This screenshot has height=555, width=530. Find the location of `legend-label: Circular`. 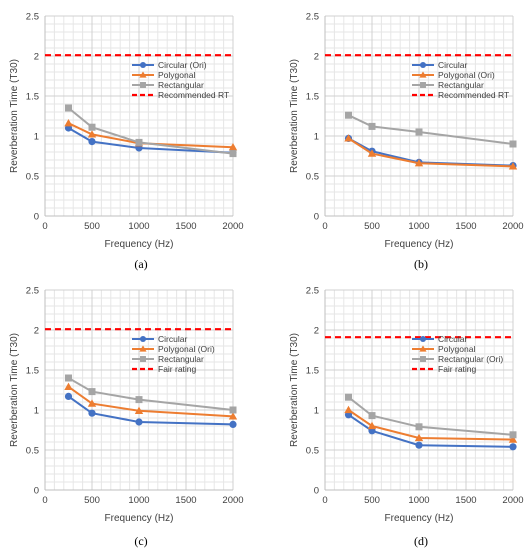

legend-label: Circular is located at coordinates (452, 339).